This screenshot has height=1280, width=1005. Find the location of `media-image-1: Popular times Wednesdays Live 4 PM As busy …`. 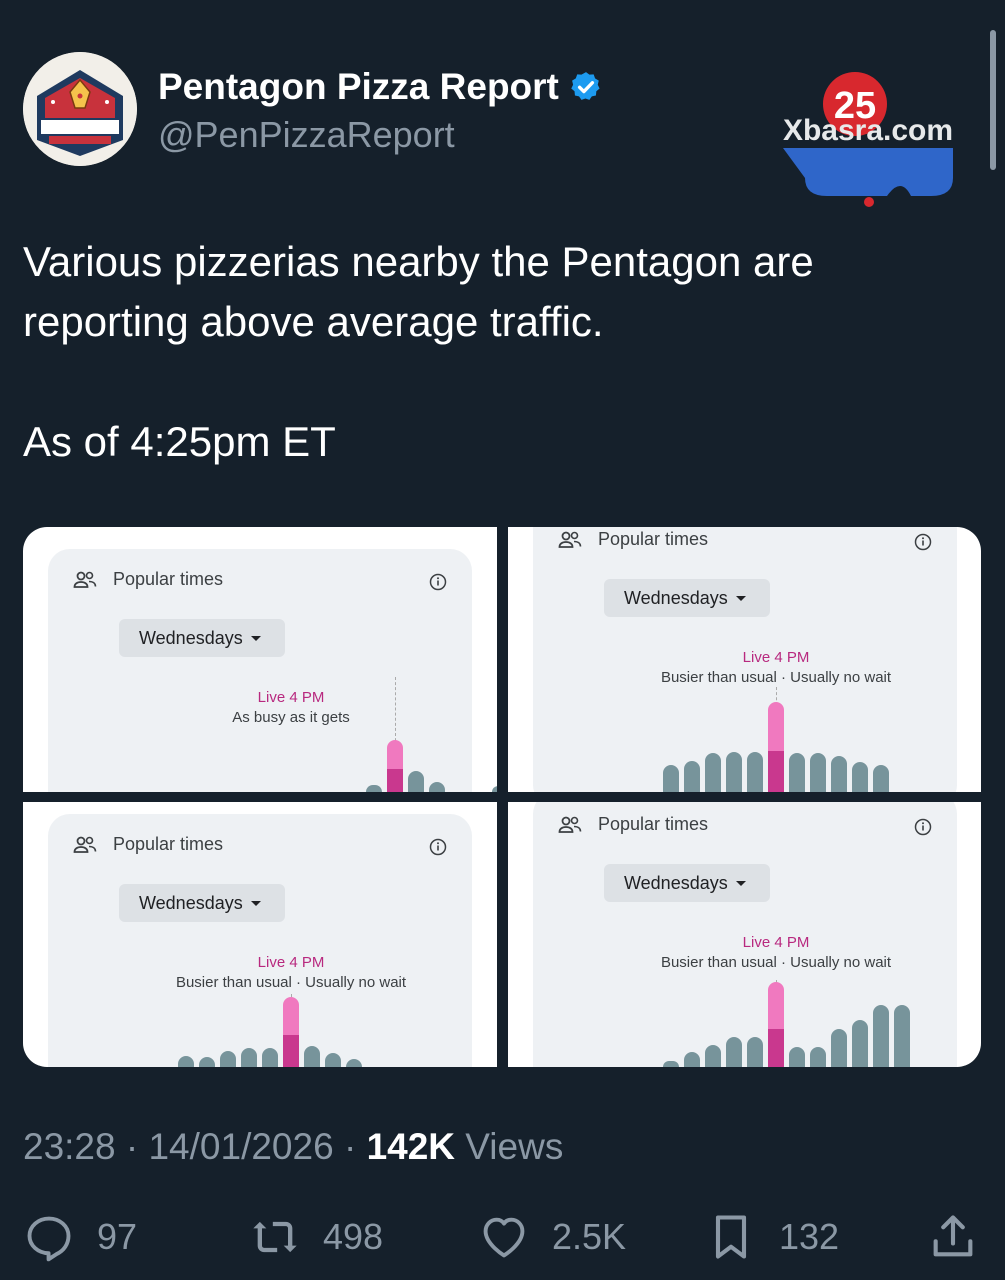

media-image-1: Popular times Wednesdays Live 4 PM As busy … is located at coordinates (260, 659).